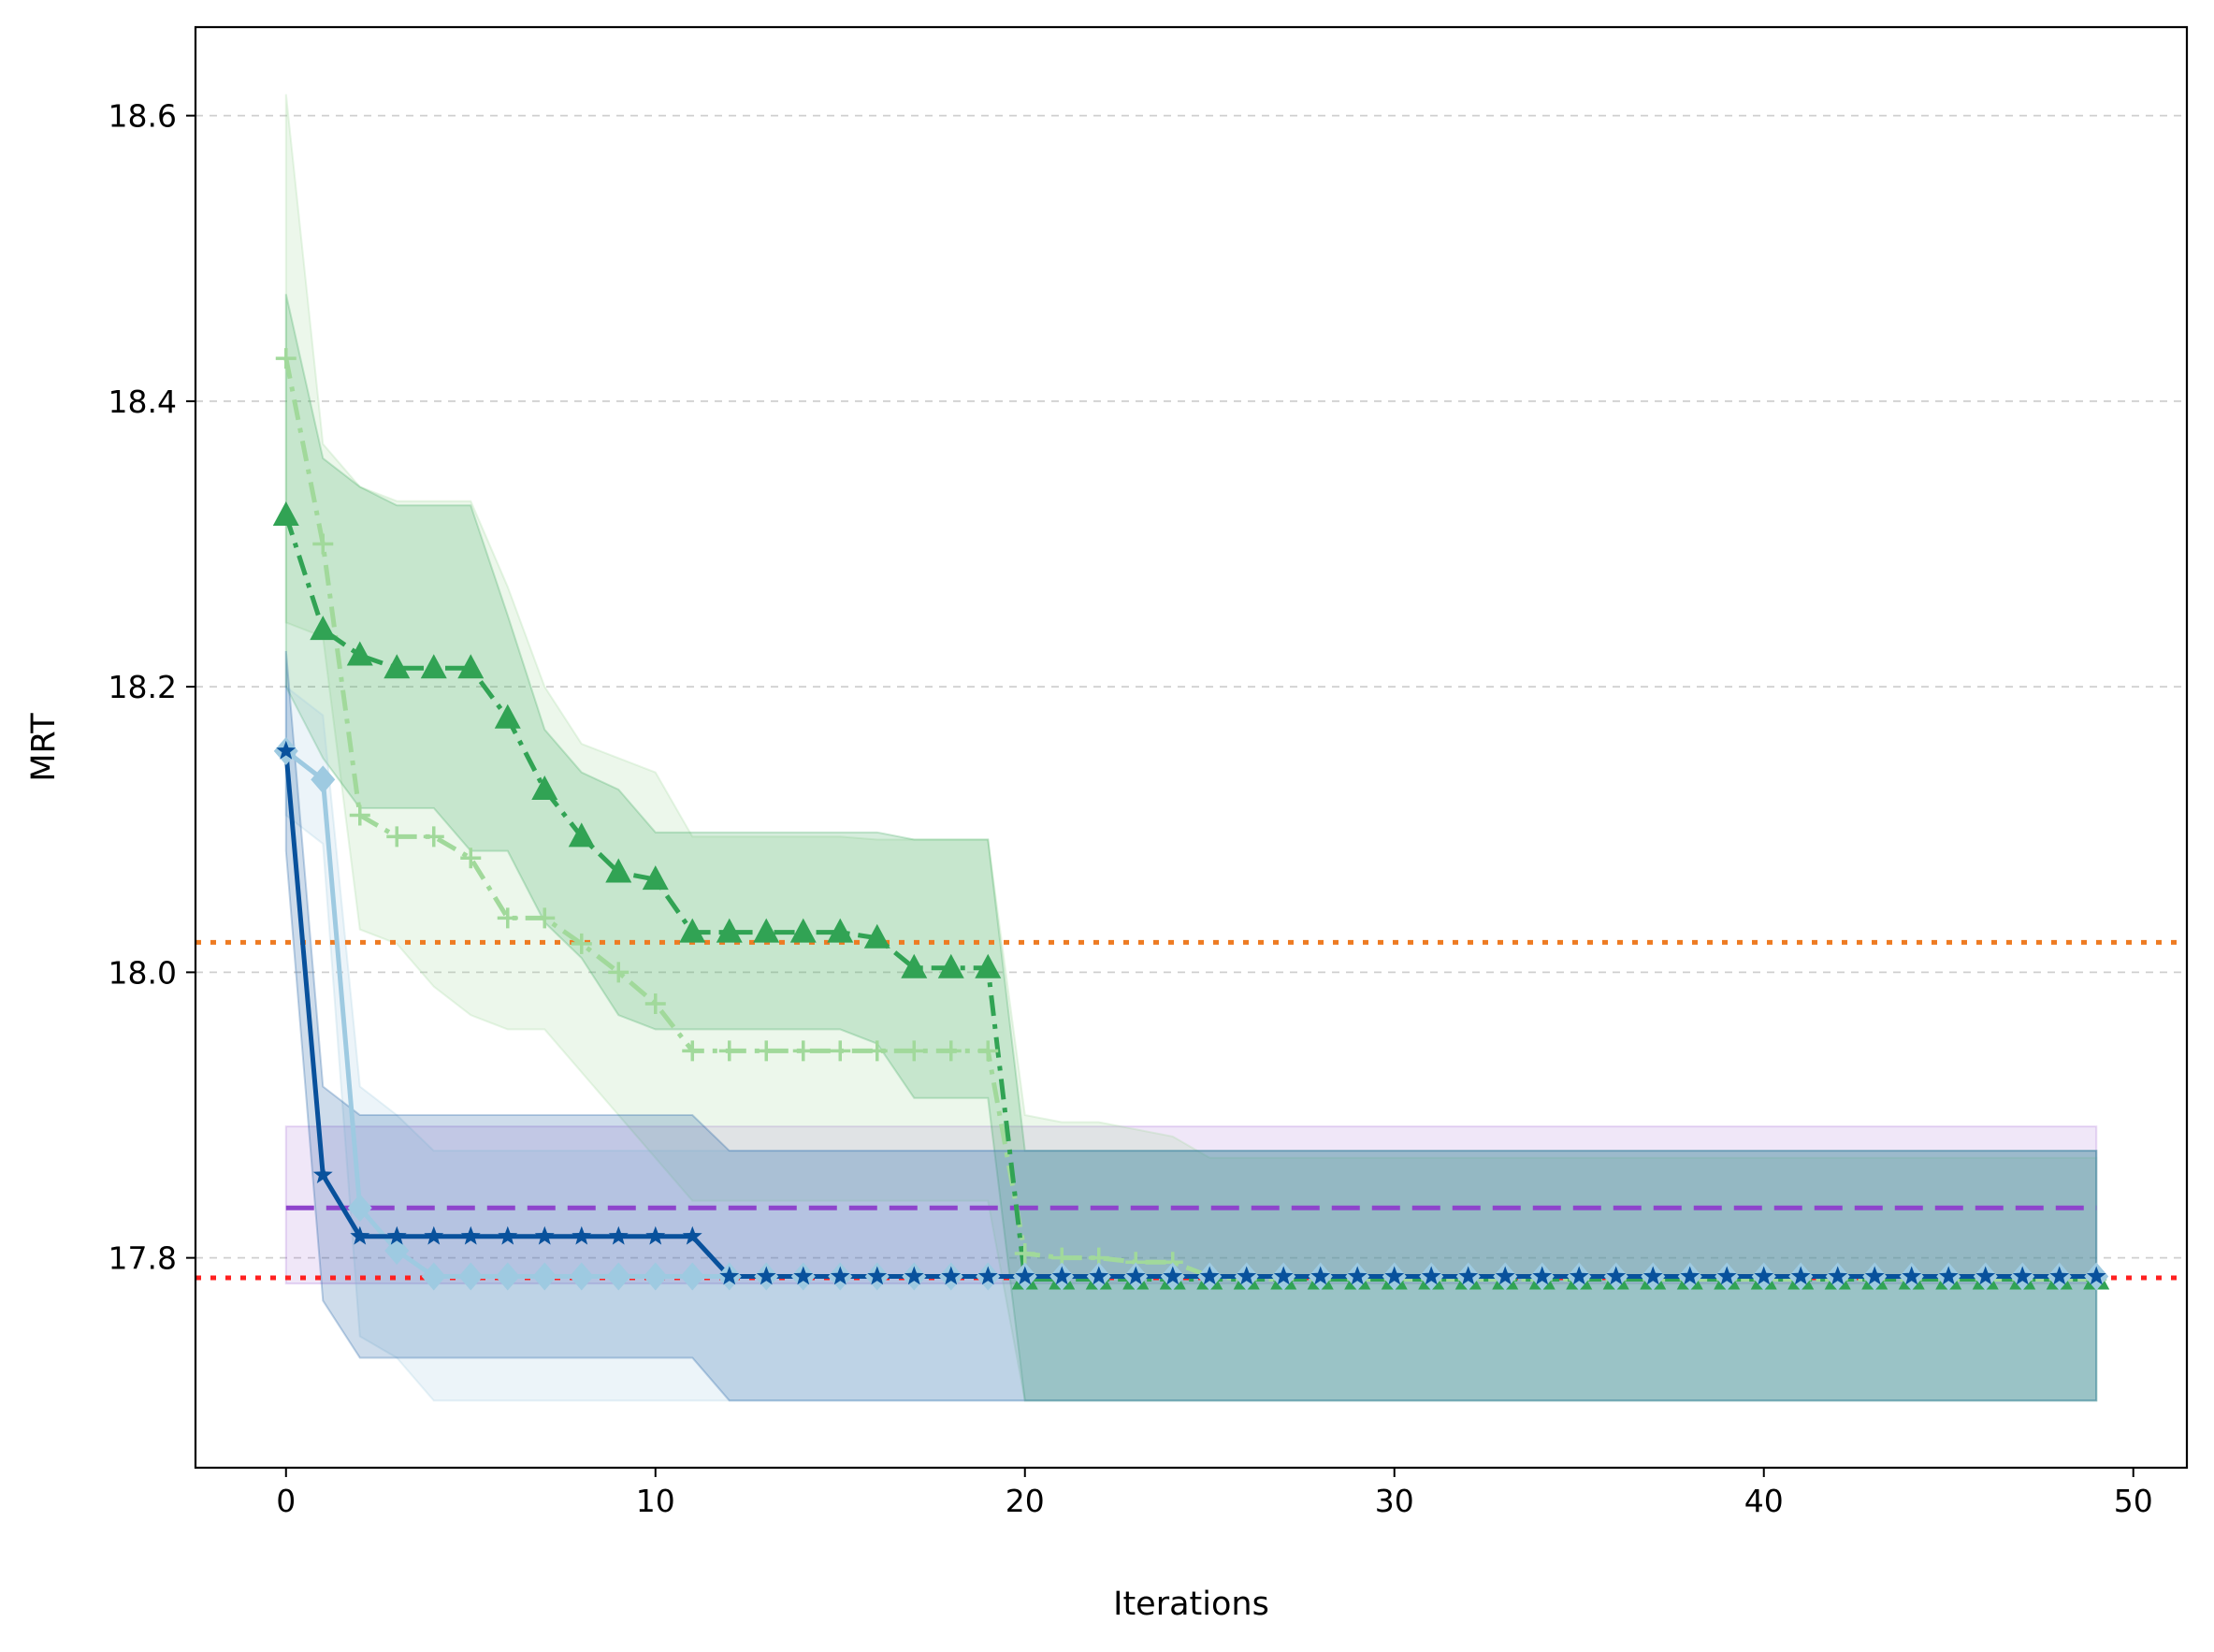 The image size is (2214, 1652). I want to click on y-tick-label: 18.0, so click(143, 972).